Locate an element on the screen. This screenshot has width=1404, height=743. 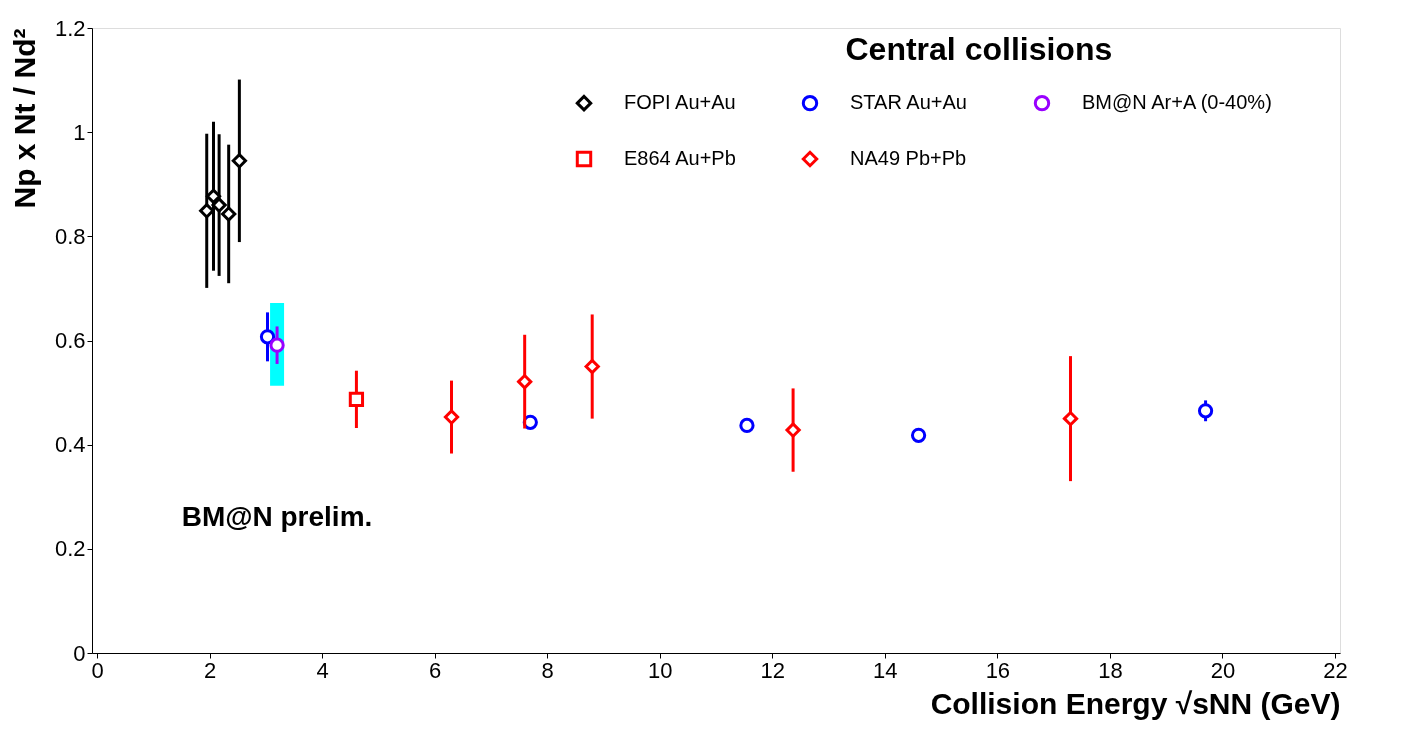
x-tick-label: 14 is located at coordinates (885, 670).